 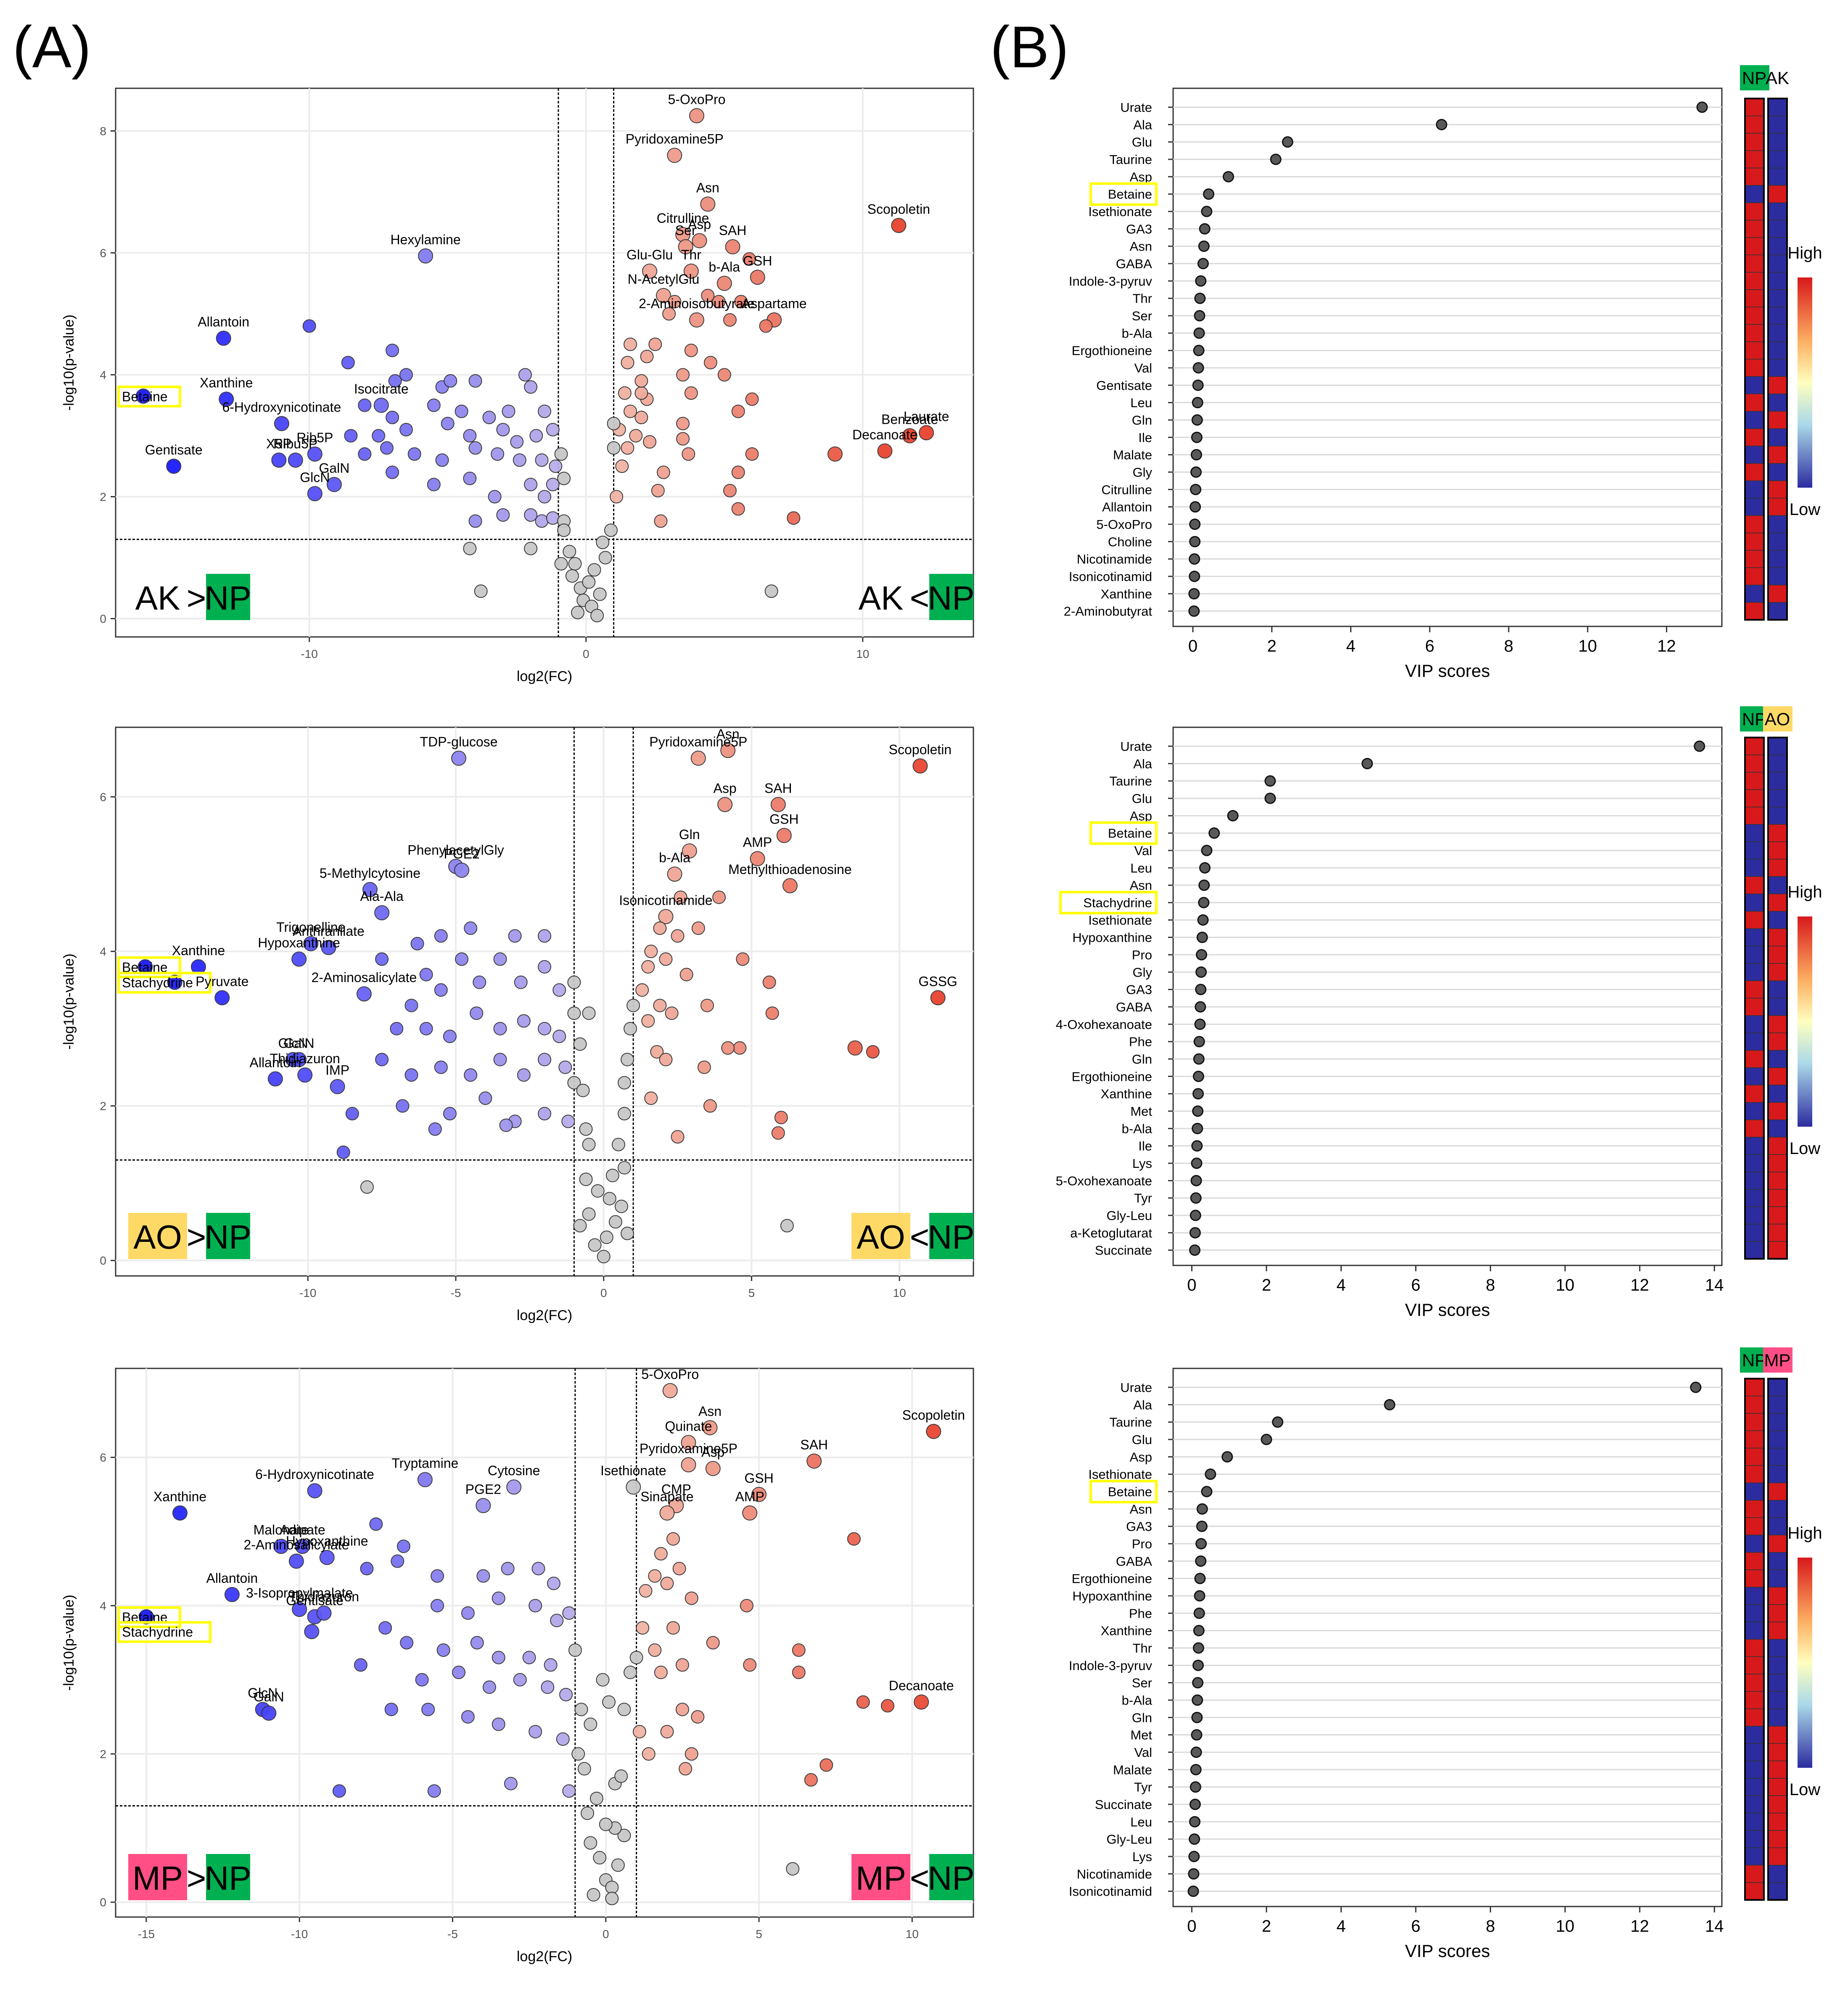 I want to click on heat-column-frame, so click(x=1778, y=998).